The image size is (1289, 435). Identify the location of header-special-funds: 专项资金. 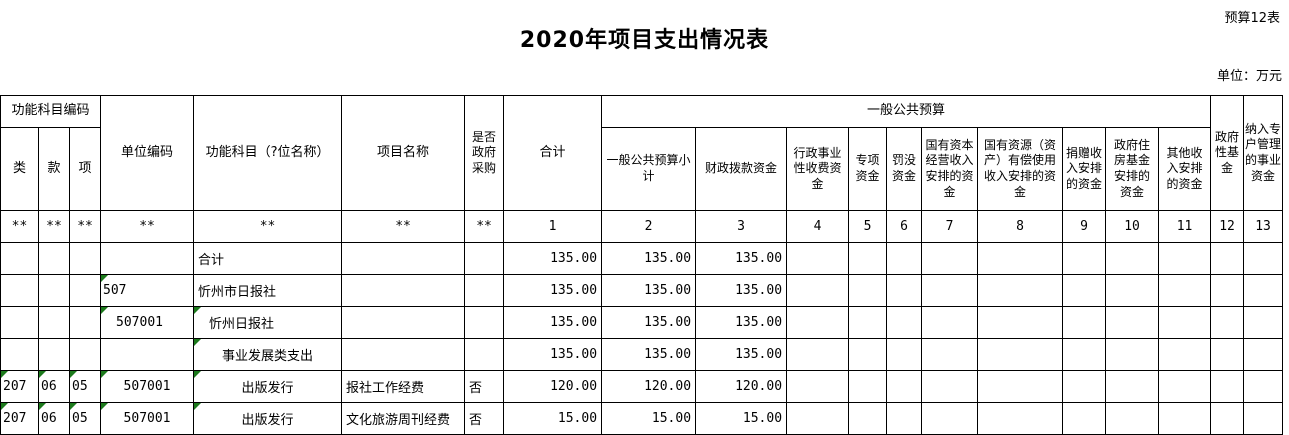
(868, 169).